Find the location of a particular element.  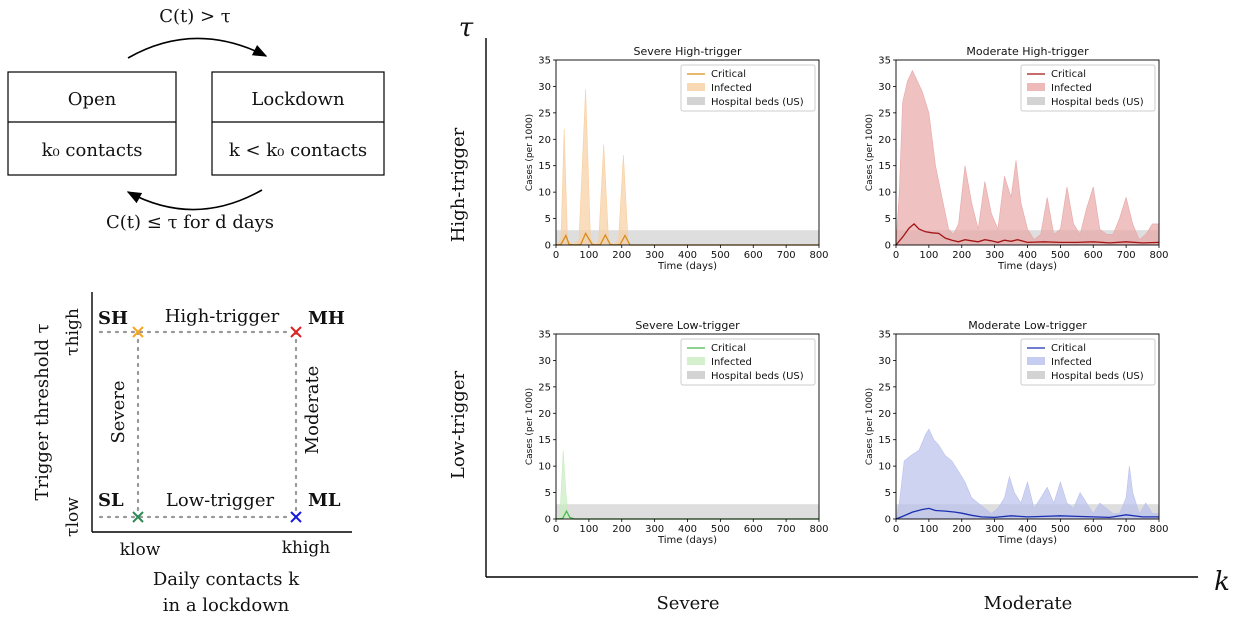

legend-infected-swatch is located at coordinates (1036, 361).